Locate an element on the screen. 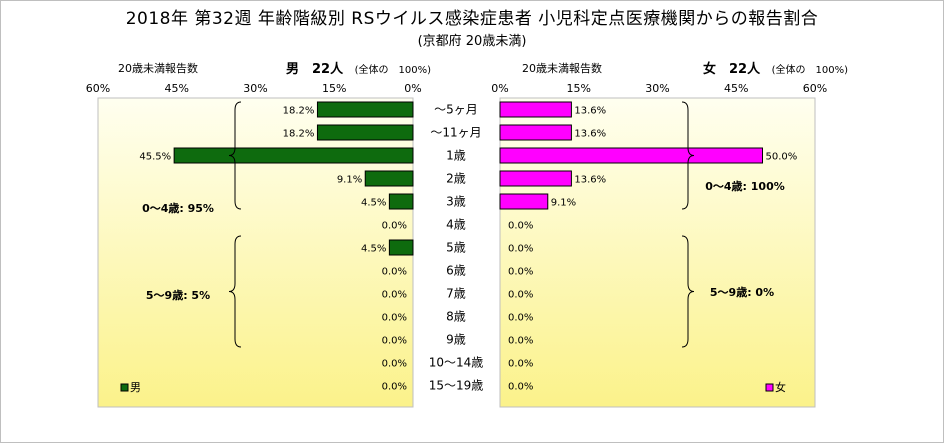  category-label: 5歳 is located at coordinates (456, 248).